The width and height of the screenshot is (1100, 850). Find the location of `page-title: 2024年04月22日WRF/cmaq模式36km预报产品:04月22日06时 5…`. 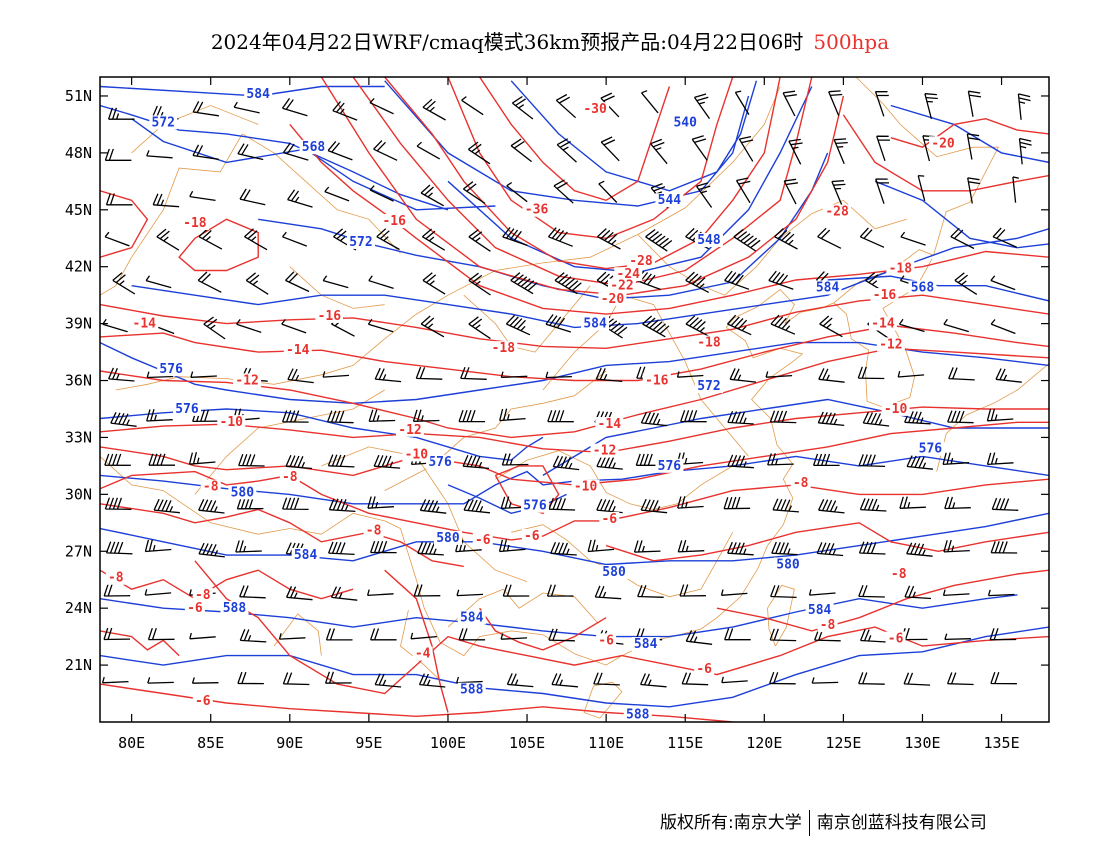

page-title: 2024年04月22日WRF/cmaq模式36km预报产品:04月22日06时 5… is located at coordinates (550, 40).